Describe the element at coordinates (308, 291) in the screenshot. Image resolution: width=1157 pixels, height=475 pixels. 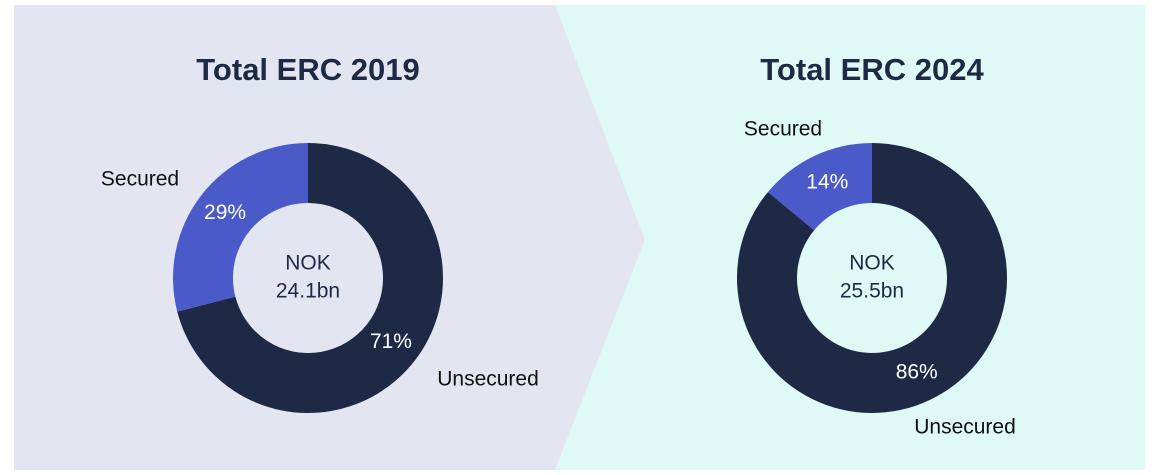
I see `center-label: 24.1bn` at that location.